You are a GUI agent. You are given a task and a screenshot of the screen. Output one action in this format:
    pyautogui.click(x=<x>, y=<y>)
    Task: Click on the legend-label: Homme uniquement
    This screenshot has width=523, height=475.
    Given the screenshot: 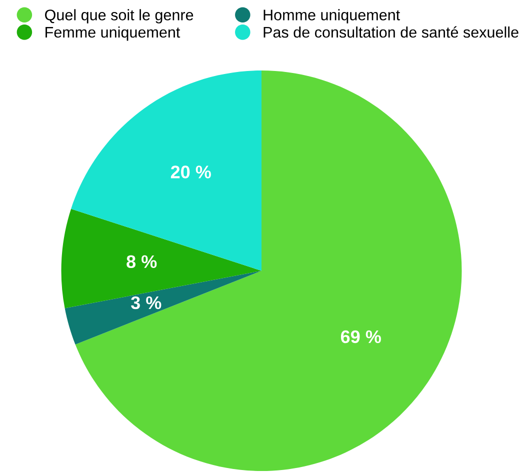 What is the action you would take?
    pyautogui.click(x=332, y=16)
    